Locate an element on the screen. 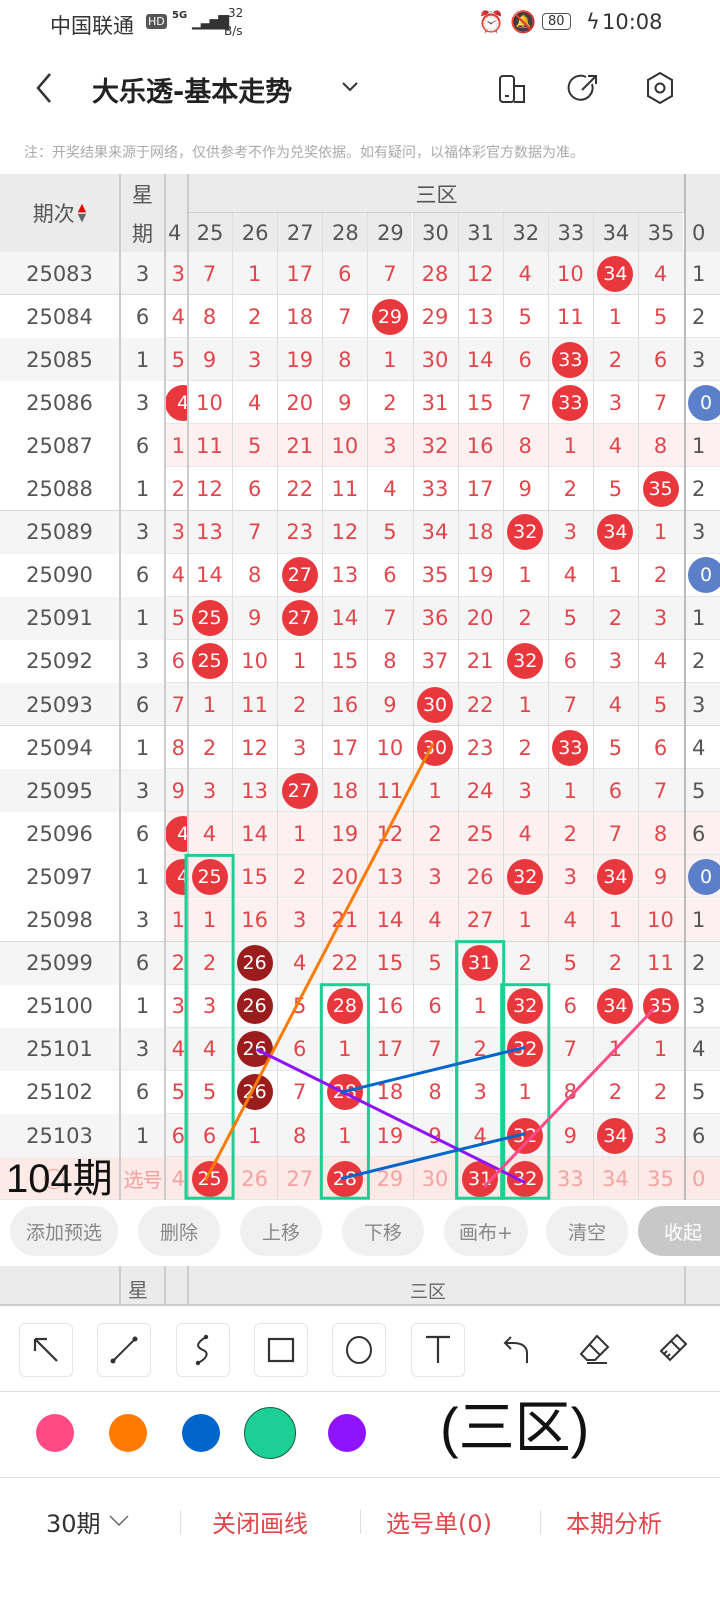 The width and height of the screenshot is (720, 1600). number-cell: 36 is located at coordinates (435, 618).